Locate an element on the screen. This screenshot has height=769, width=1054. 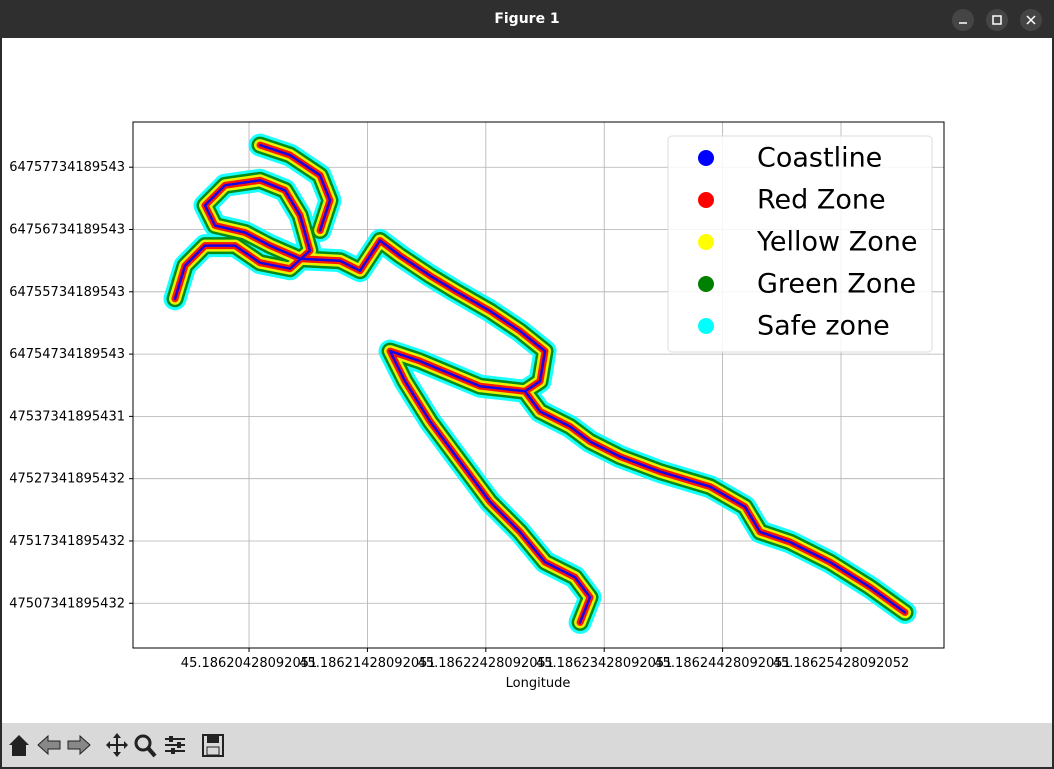
y-tick-label: 47517341895432 is located at coordinates (67, 541).